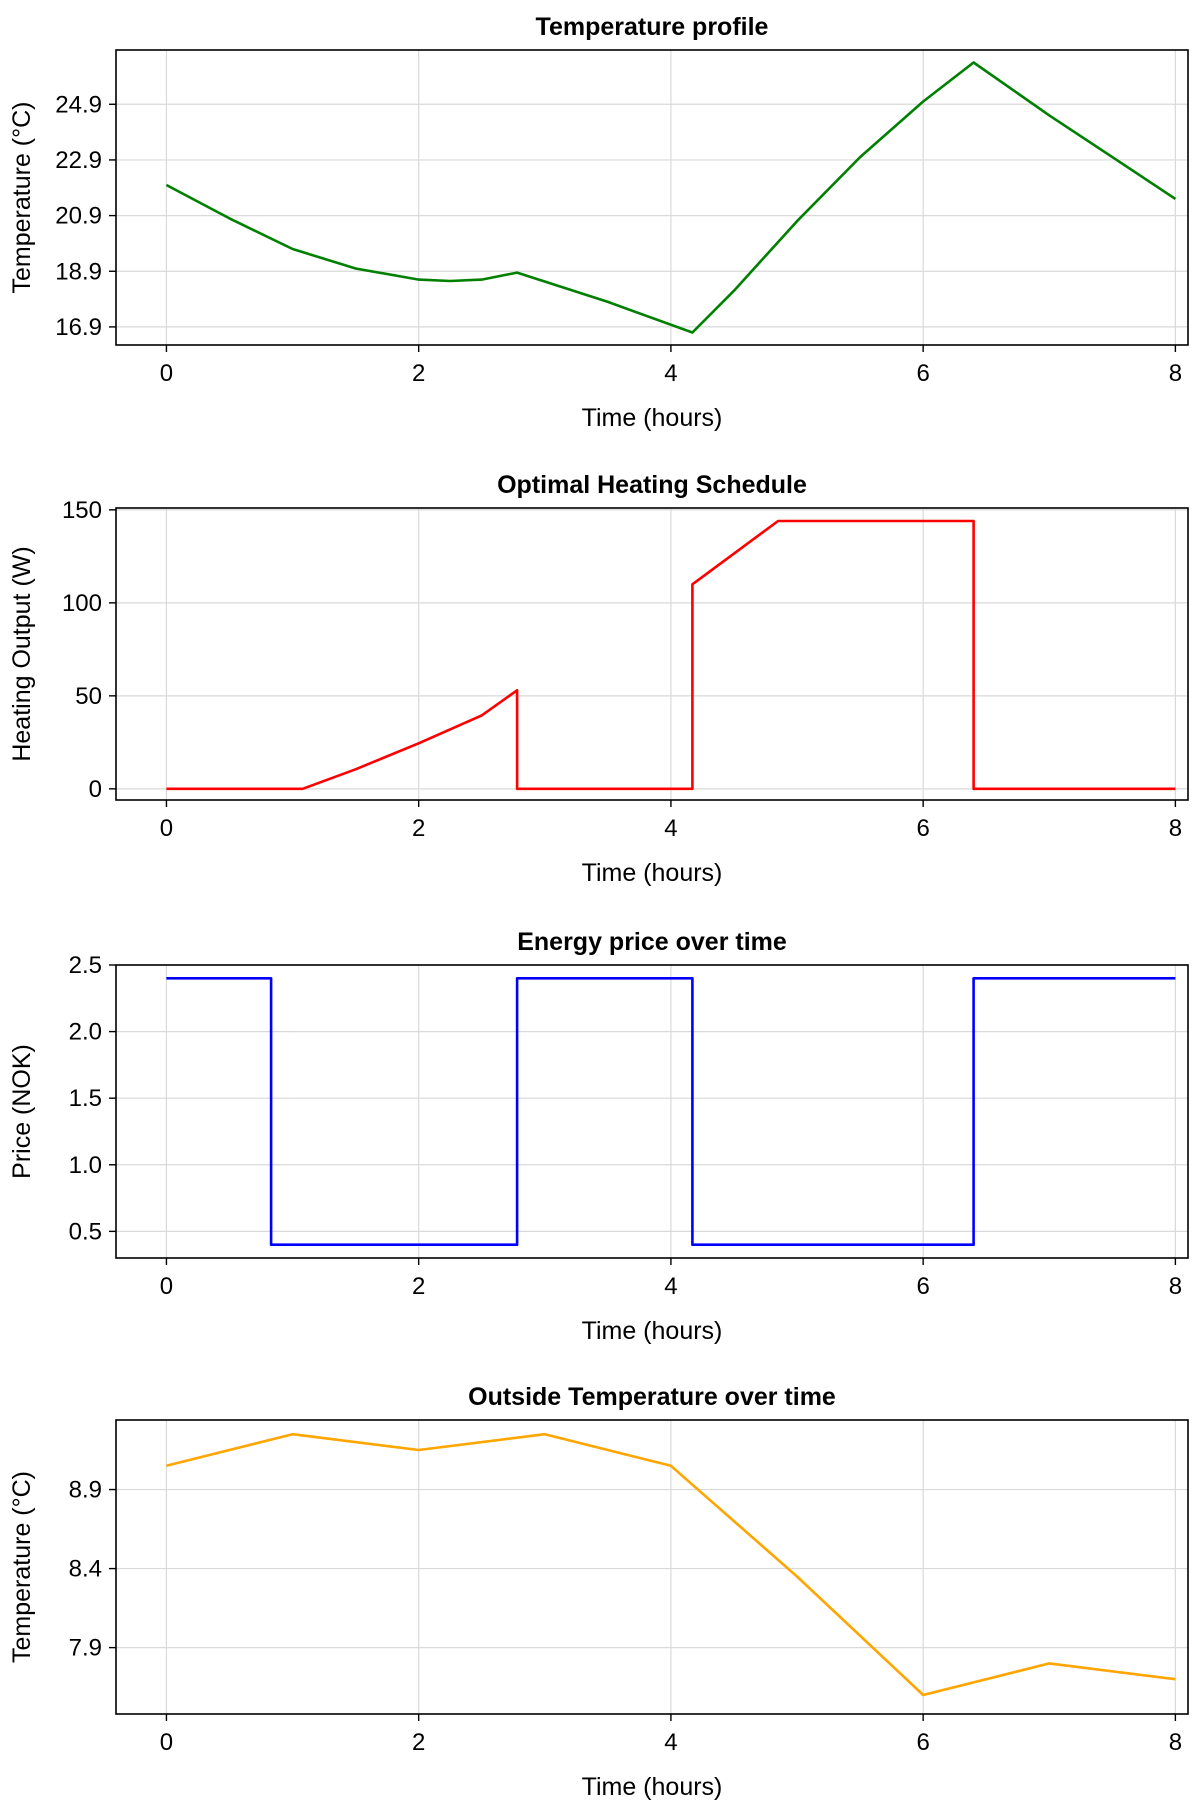 The height and width of the screenshot is (1800, 1200). I want to click on y-tick-label: 2.0, so click(85, 1032).